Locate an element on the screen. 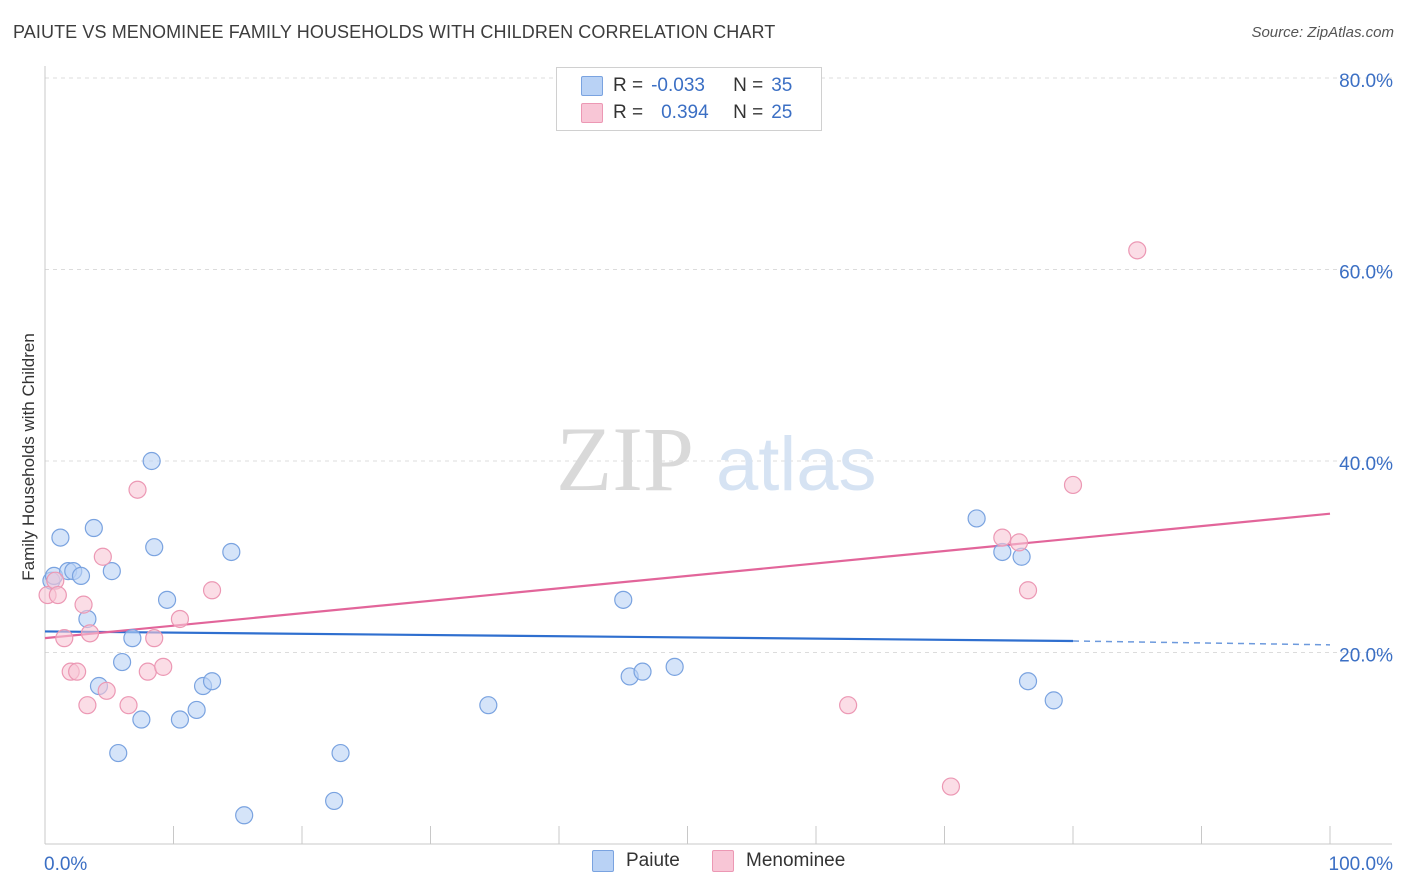 The image size is (1406, 892). menominee-legend-swatch is located at coordinates (723, 861).